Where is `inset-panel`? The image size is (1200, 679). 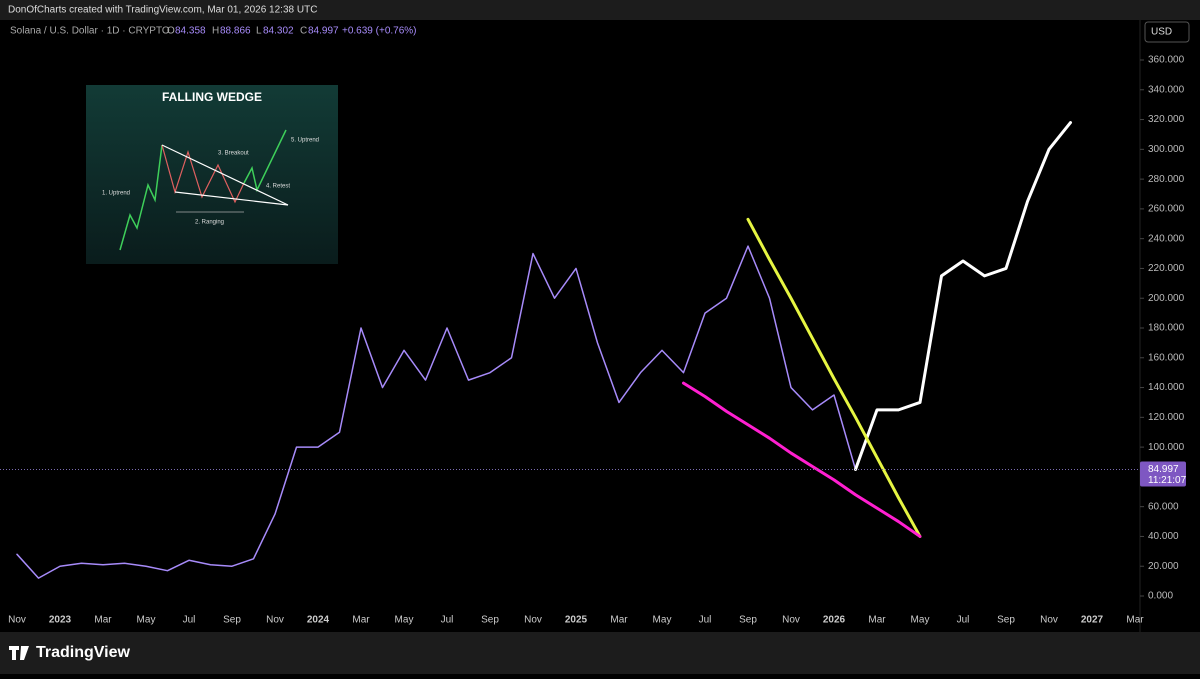 inset-panel is located at coordinates (212, 174).